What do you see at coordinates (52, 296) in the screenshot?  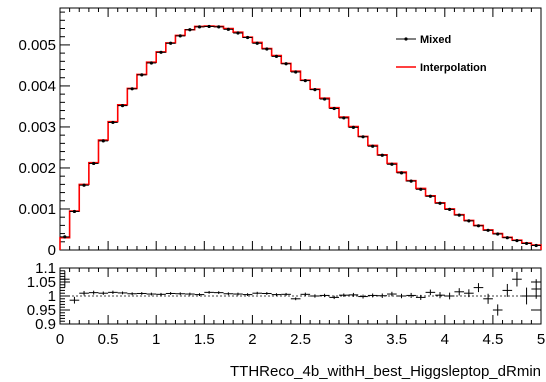 I see `ratio-y-tick-label: 1` at bounding box center [52, 296].